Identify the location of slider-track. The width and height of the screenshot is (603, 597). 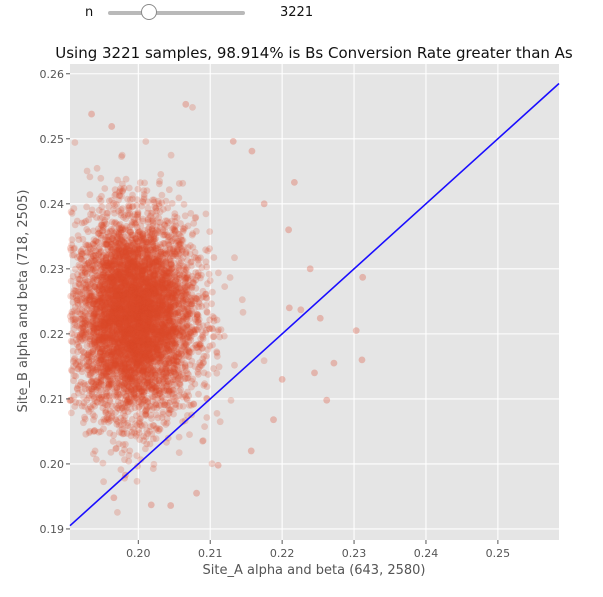
(176, 13).